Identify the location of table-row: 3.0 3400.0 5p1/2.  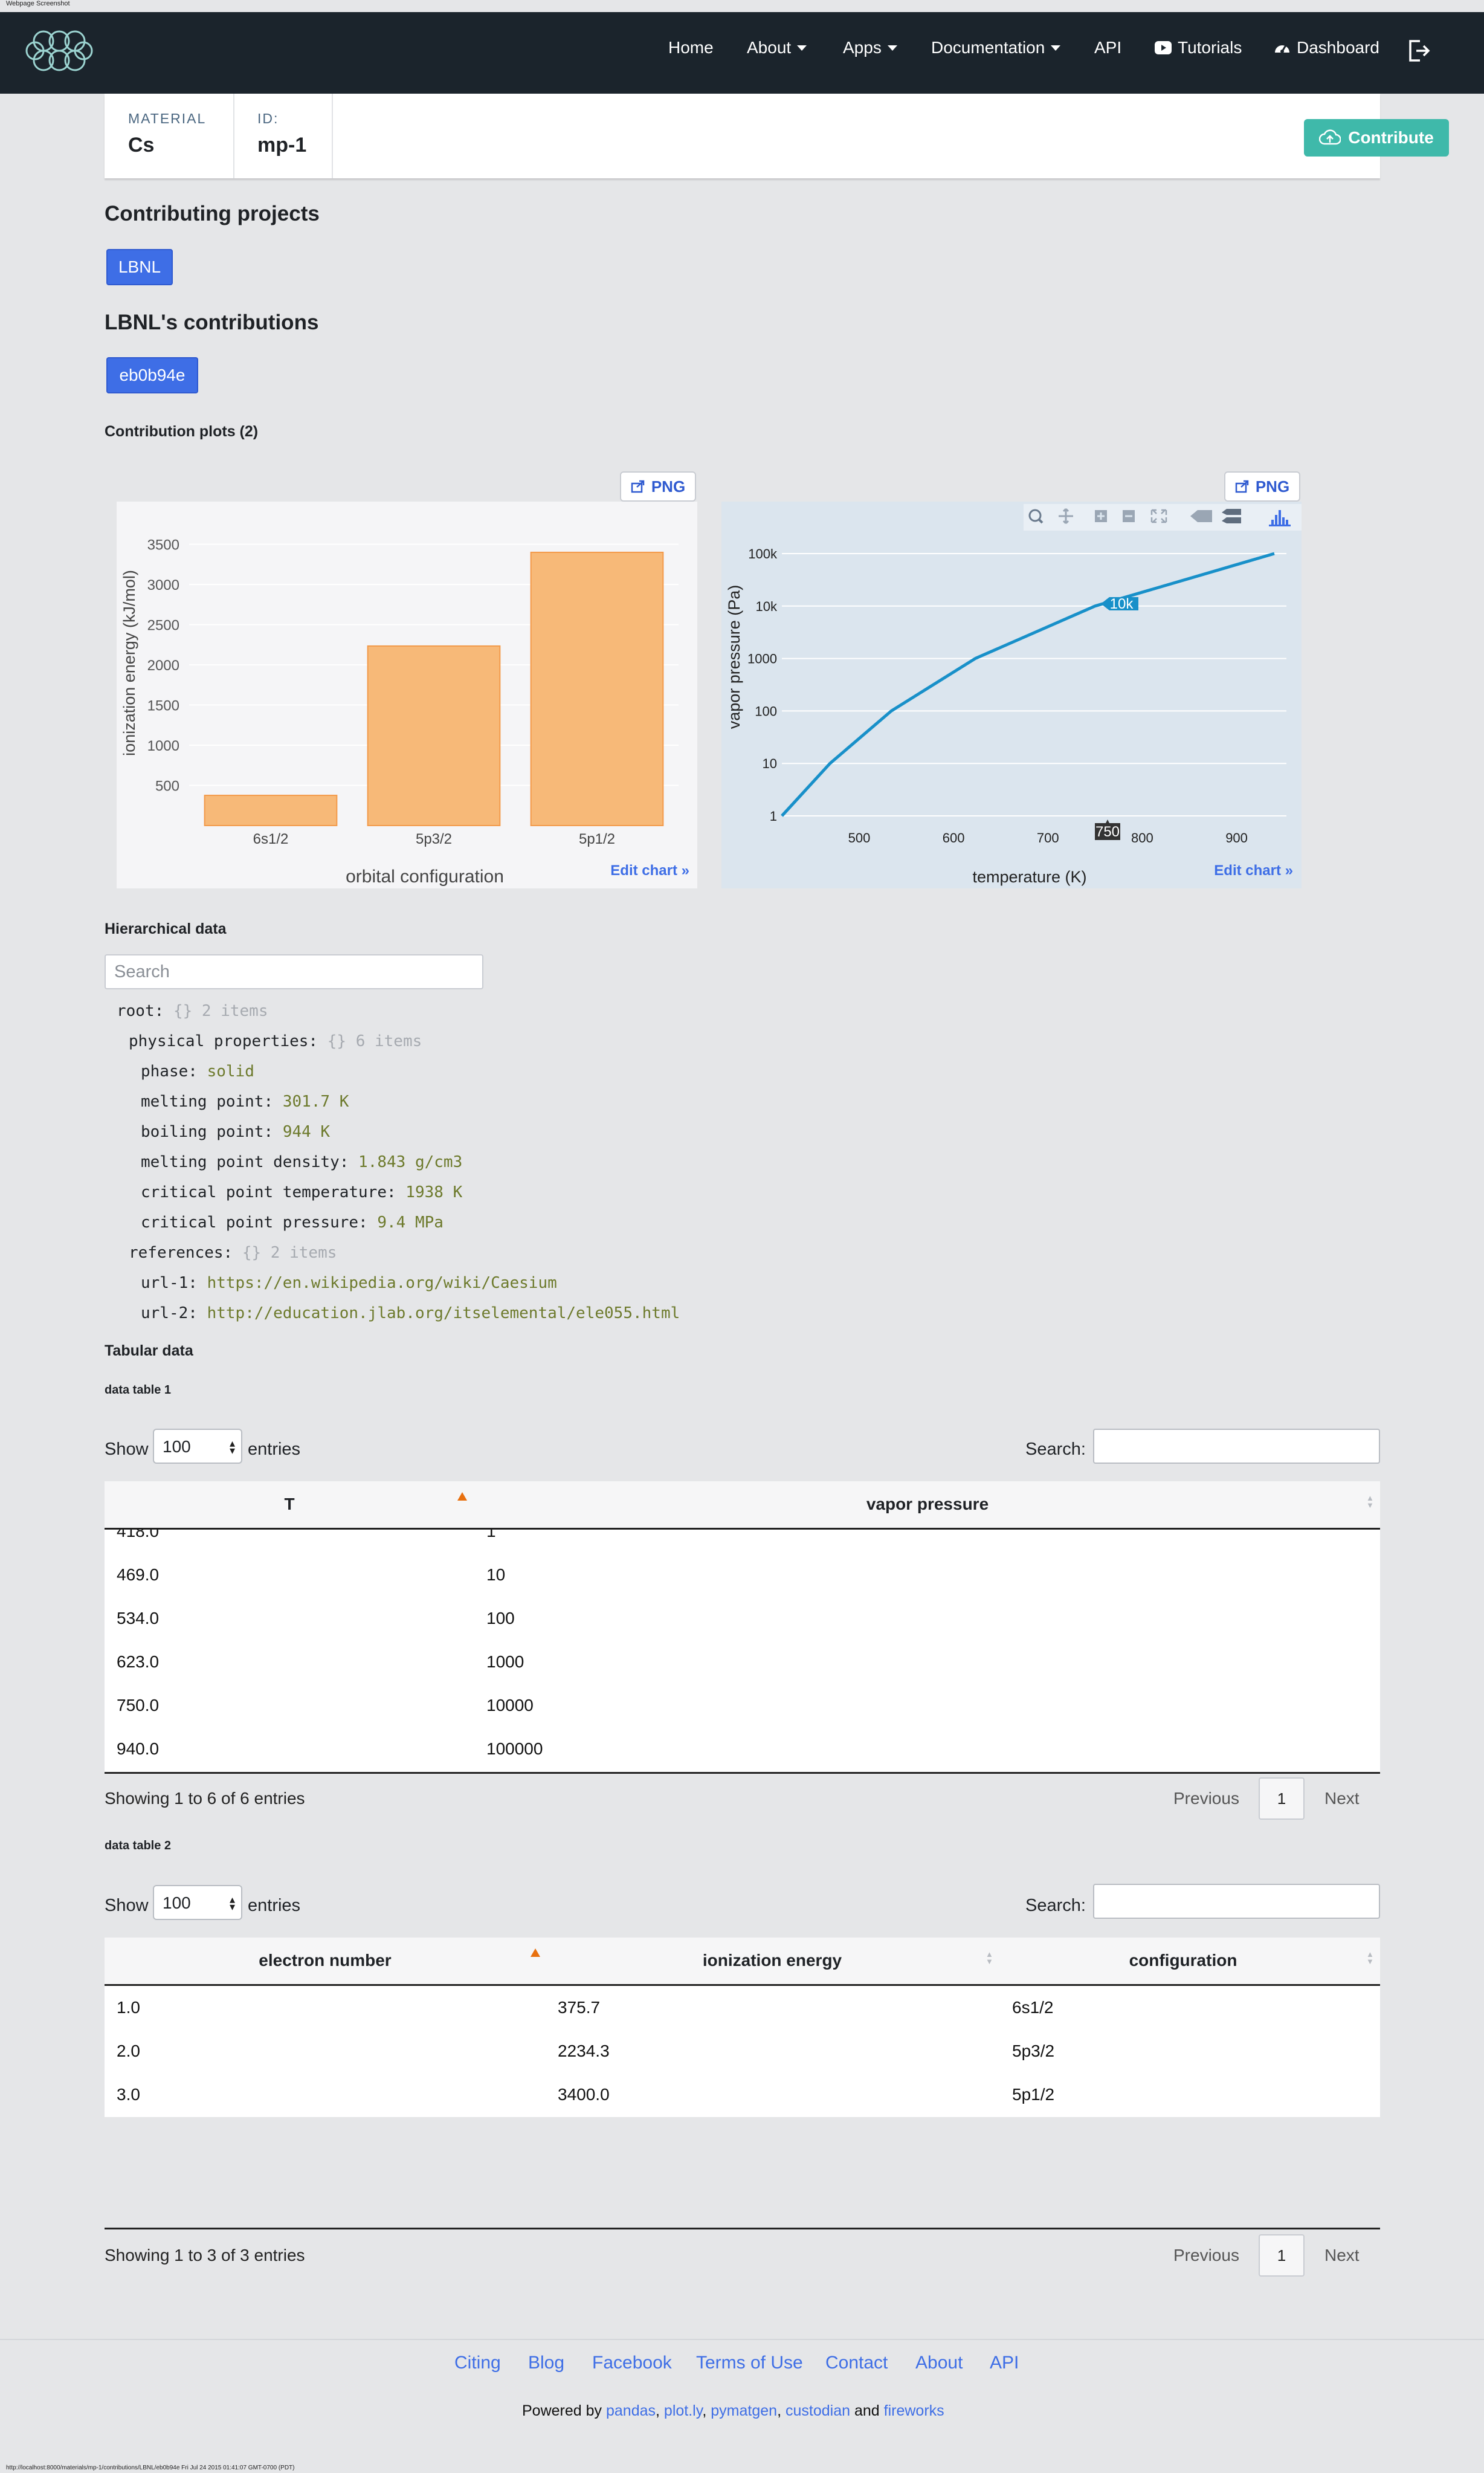
(742, 2097).